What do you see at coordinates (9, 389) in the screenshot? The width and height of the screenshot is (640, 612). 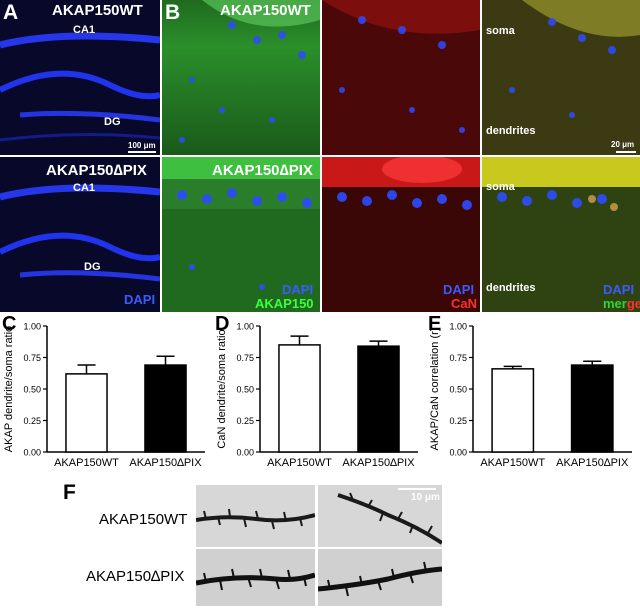 I see `y-axis-label: AKAP dendrite/soma ratio` at bounding box center [9, 389].